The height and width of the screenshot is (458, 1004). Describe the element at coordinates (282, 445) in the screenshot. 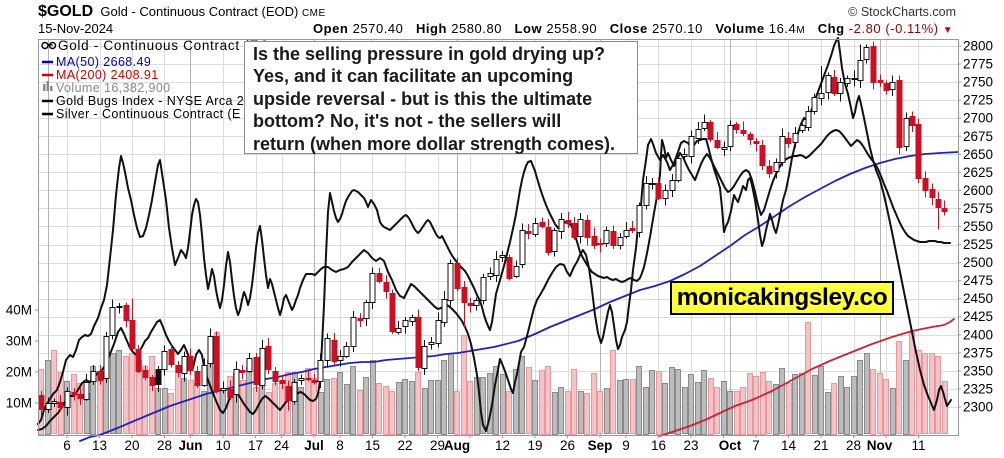

I see `svg-text: 24` at that location.